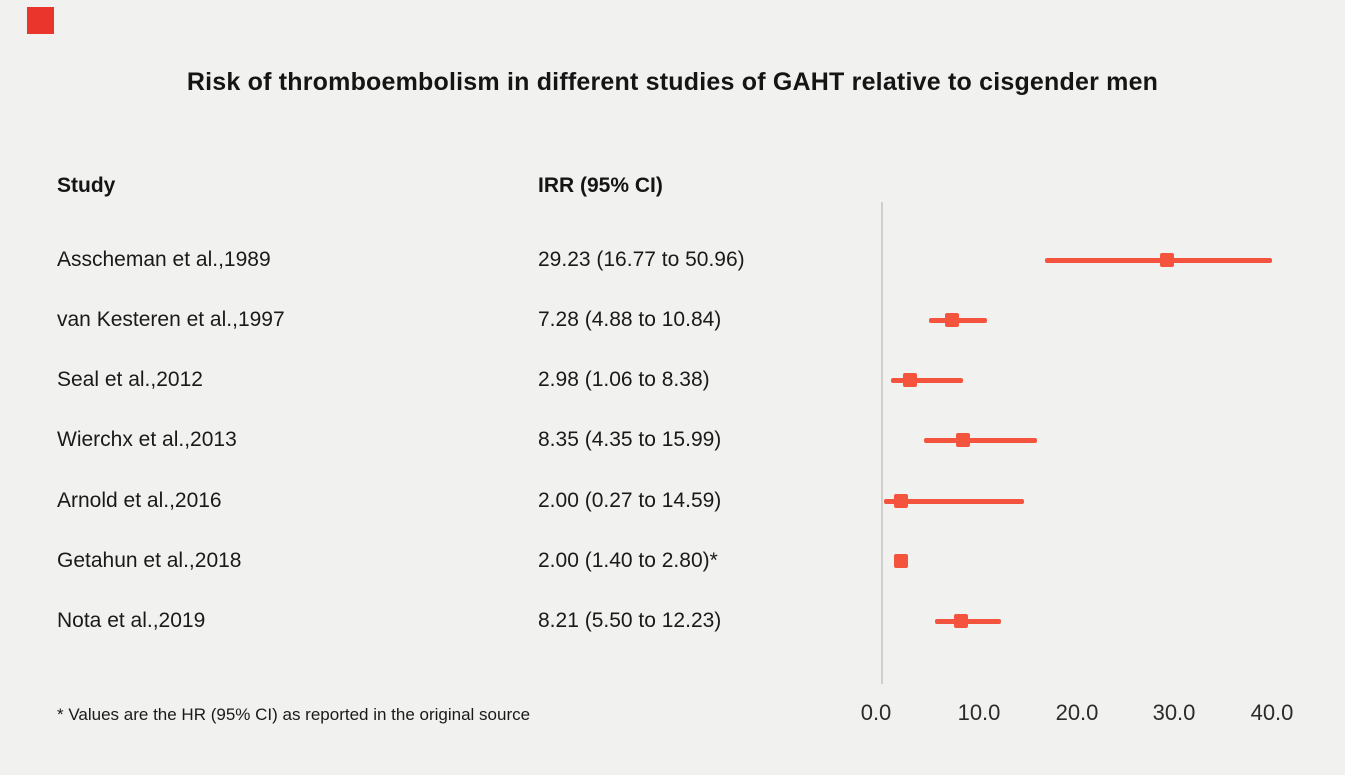  What do you see at coordinates (131, 620) in the screenshot?
I see `study-label: Nota et al.,2019` at bounding box center [131, 620].